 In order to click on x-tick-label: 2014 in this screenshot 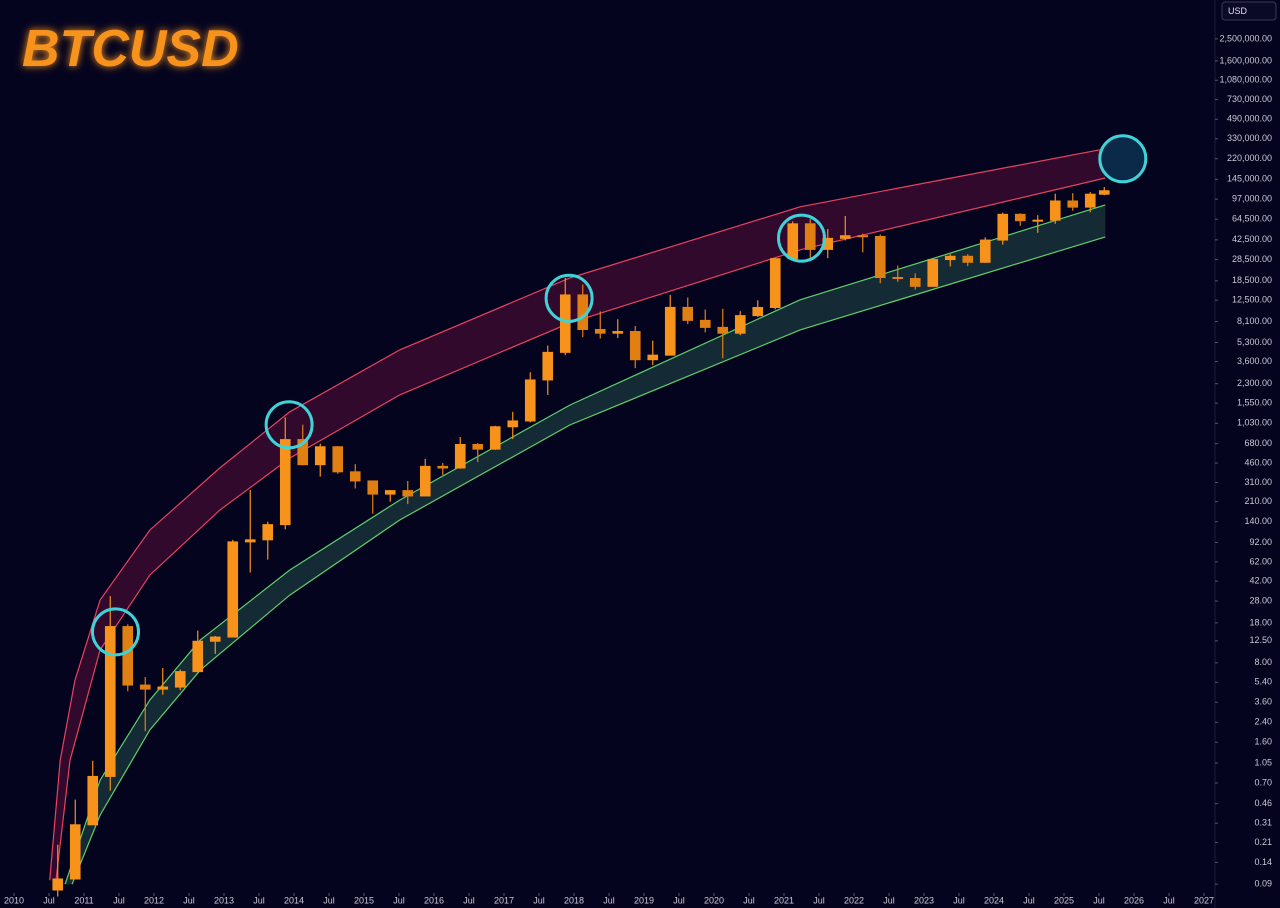, I will do `click(294, 900)`.